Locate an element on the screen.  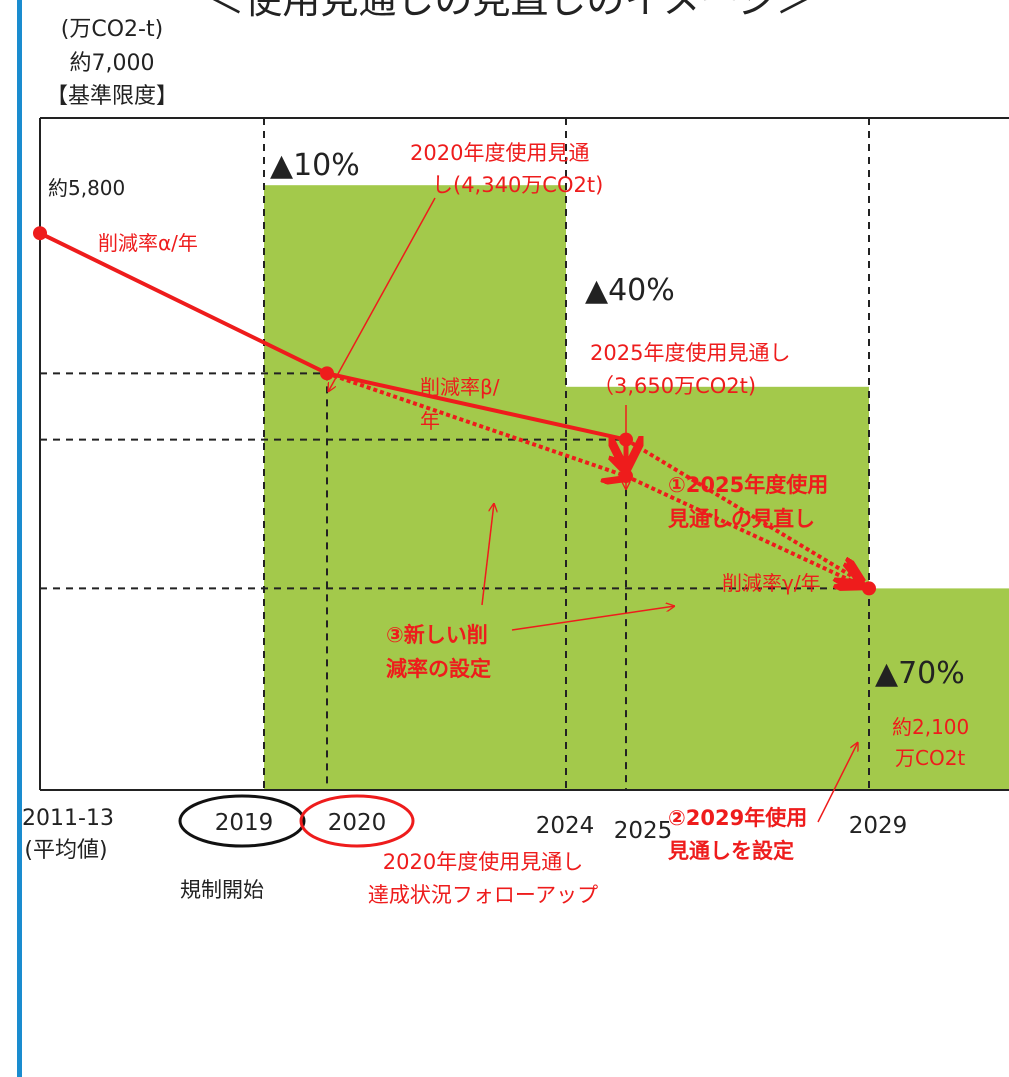
x-label-2020: 2020 is located at coordinates (357, 823).